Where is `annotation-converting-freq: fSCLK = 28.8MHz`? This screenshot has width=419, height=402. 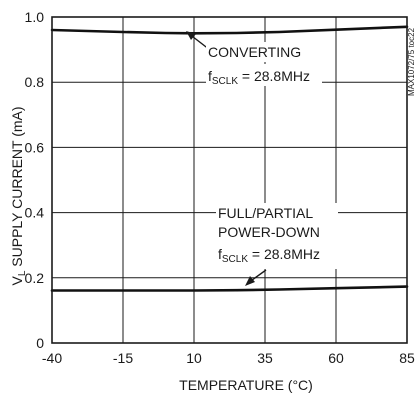 annotation-converting-freq: fSCLK = 28.8MHz is located at coordinates (259, 77).